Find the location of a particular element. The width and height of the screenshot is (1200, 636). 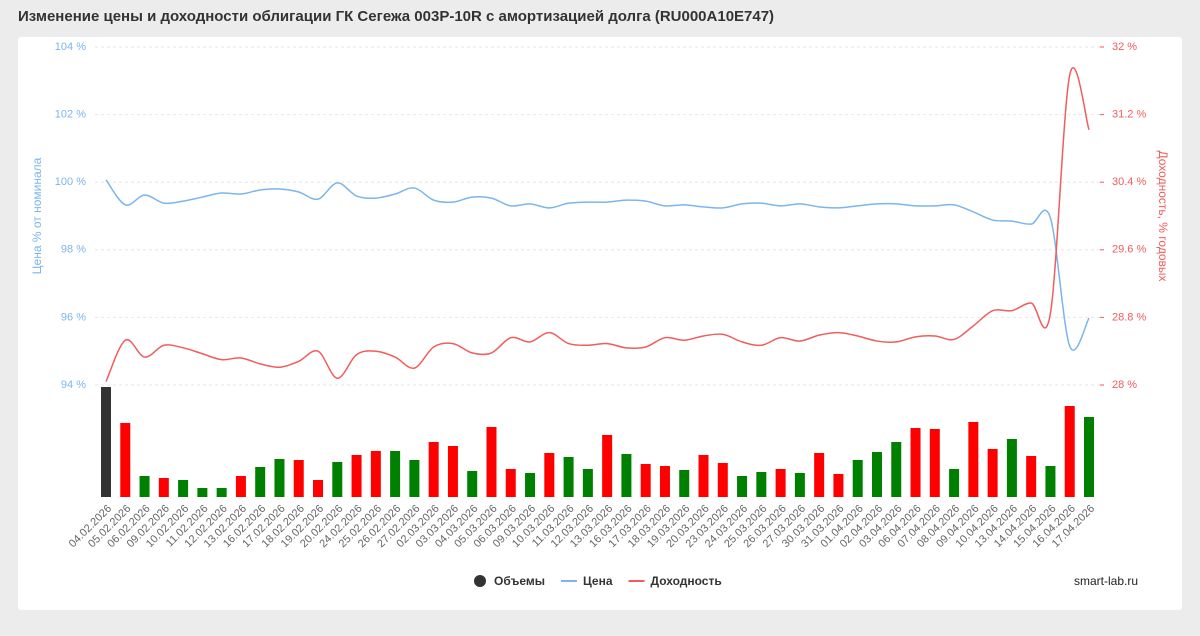

y-tick-label: 100 % is located at coordinates (70, 182).